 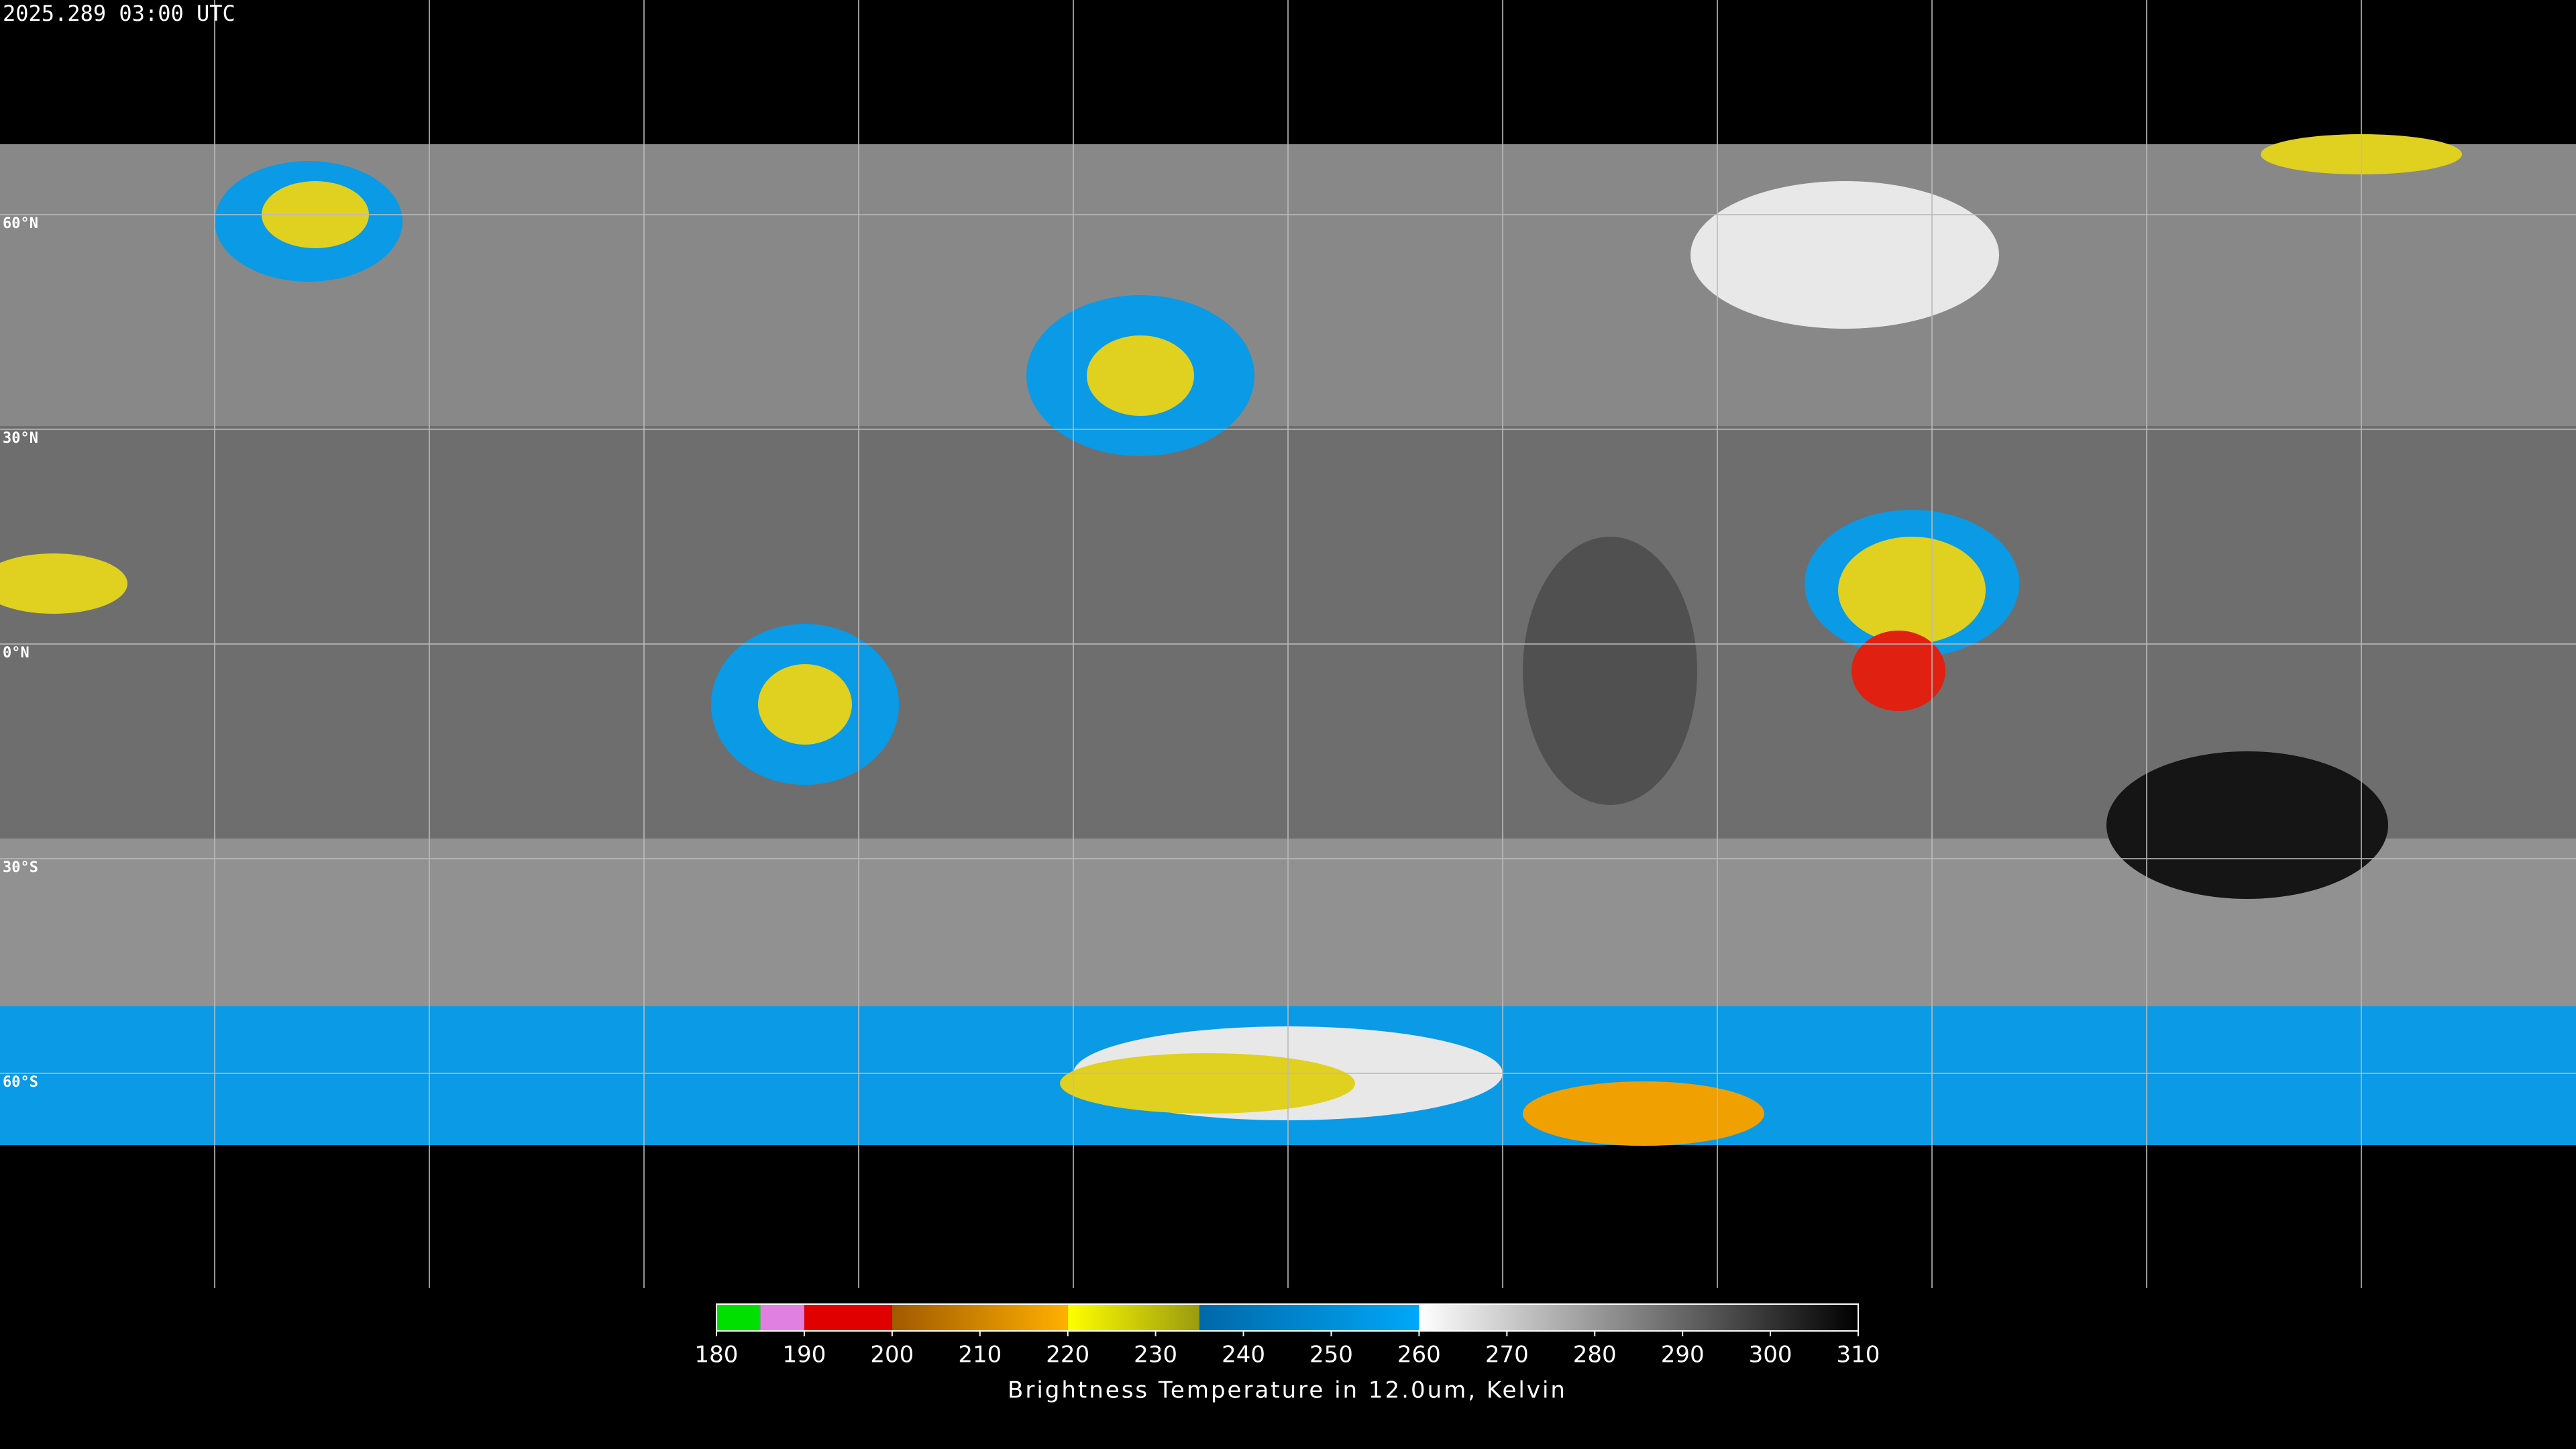 What do you see at coordinates (119, 13) in the screenshot?
I see `timestamp: 2025.289 03:00 UTC` at bounding box center [119, 13].